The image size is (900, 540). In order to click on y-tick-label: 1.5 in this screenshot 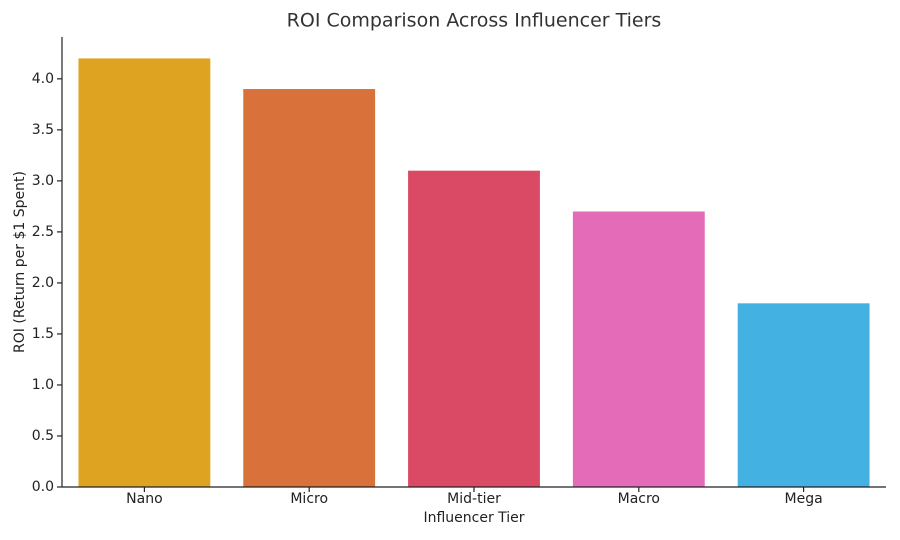, I will do `click(43, 334)`.